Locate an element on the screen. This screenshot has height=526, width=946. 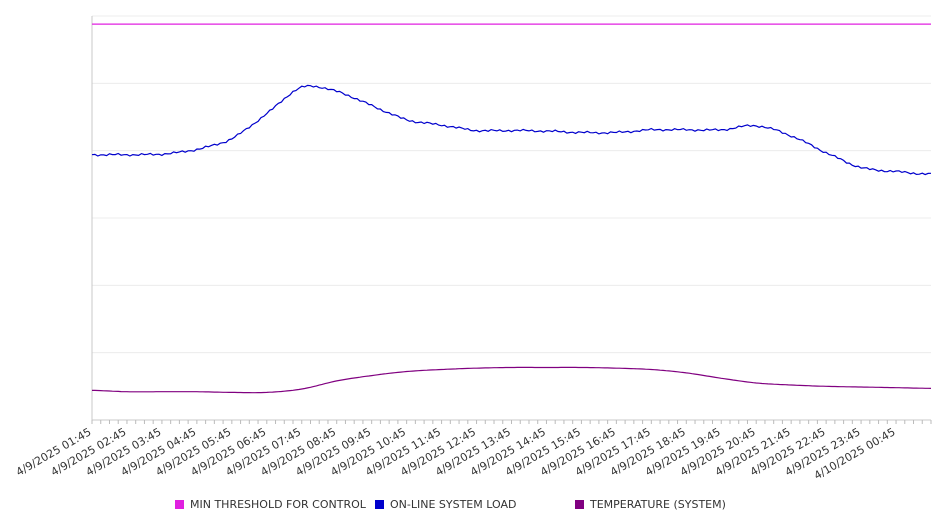
legend-label-system-load: ON-LINE SYSTEM LOAD is located at coordinates (453, 504).